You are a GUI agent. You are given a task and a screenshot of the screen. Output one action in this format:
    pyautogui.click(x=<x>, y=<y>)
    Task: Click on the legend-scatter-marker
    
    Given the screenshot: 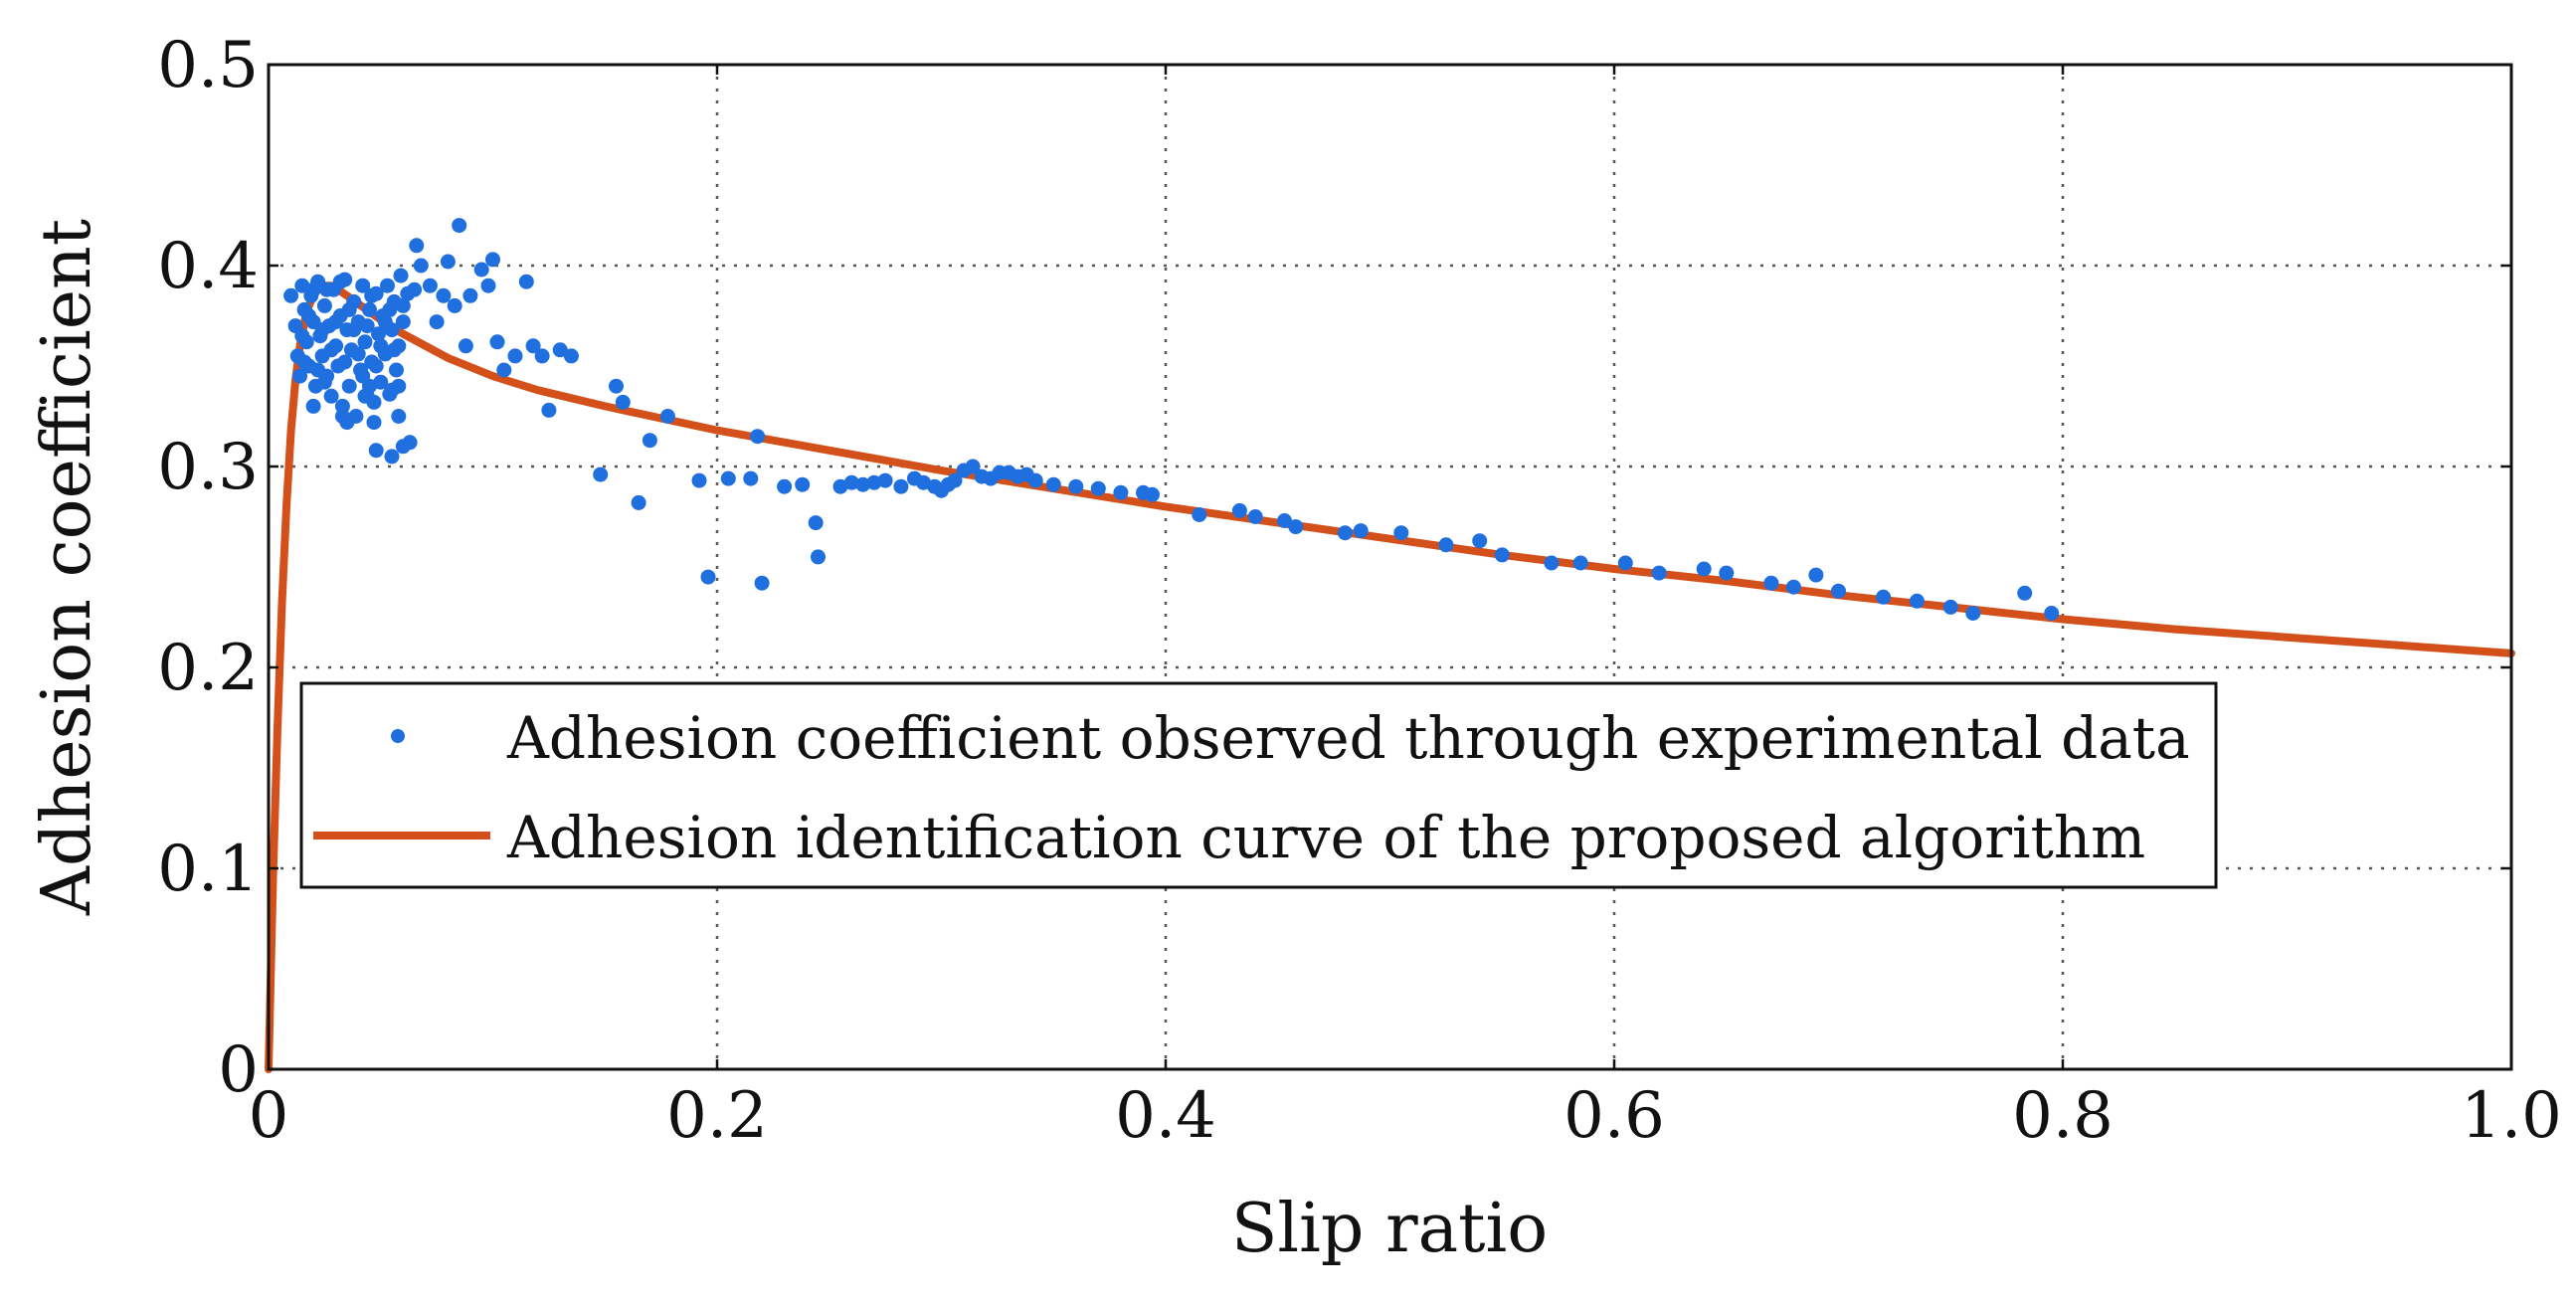 What is the action you would take?
    pyautogui.click(x=398, y=736)
    